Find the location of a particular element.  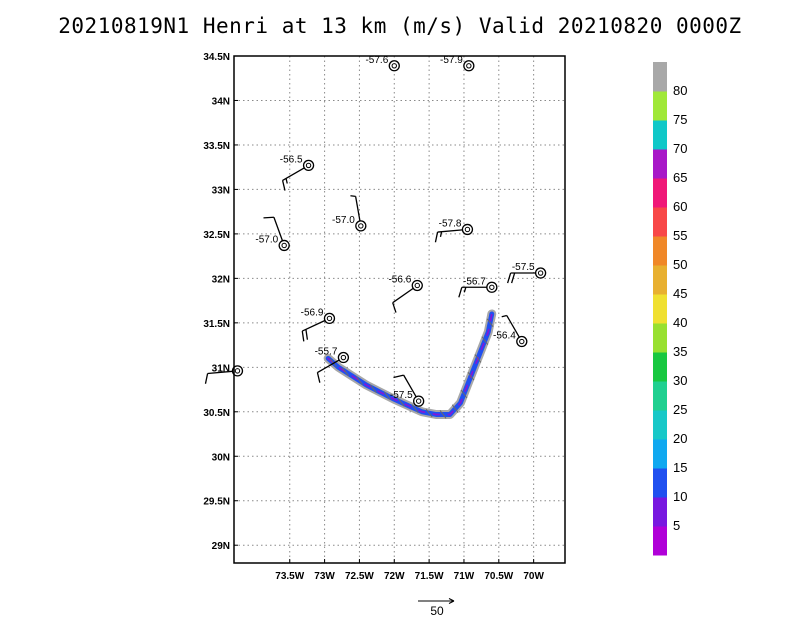

x-tick-label: 71W is located at coordinates (464, 576).